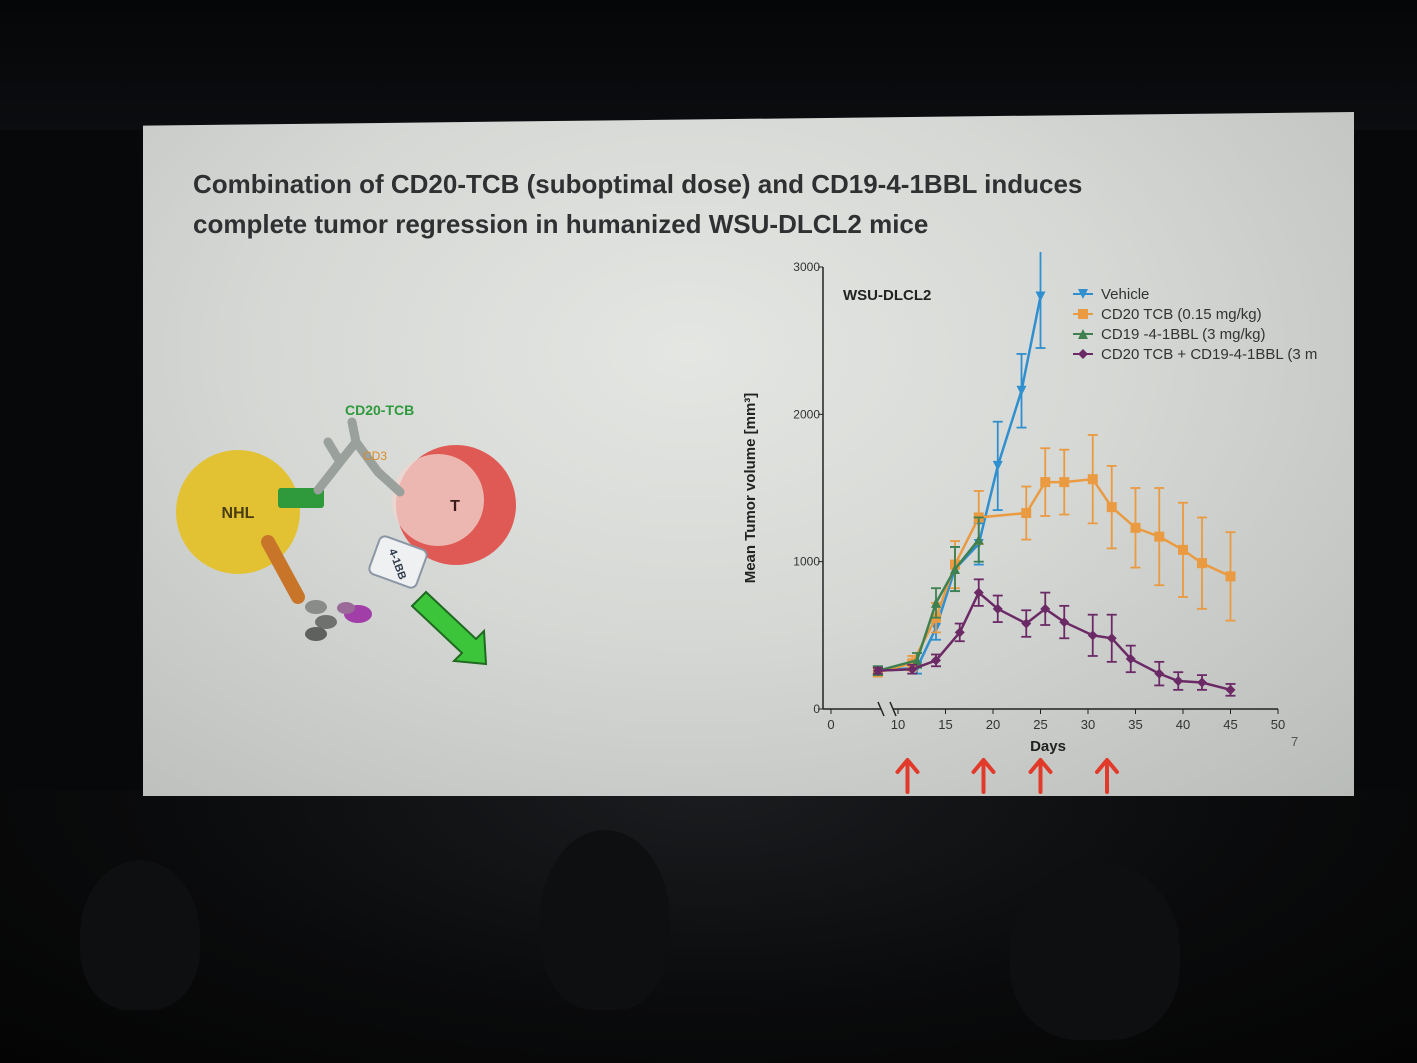 The width and height of the screenshot is (1417, 1063). Describe the element at coordinates (1278, 724) in the screenshot. I see `x-tick-label: 50` at that location.